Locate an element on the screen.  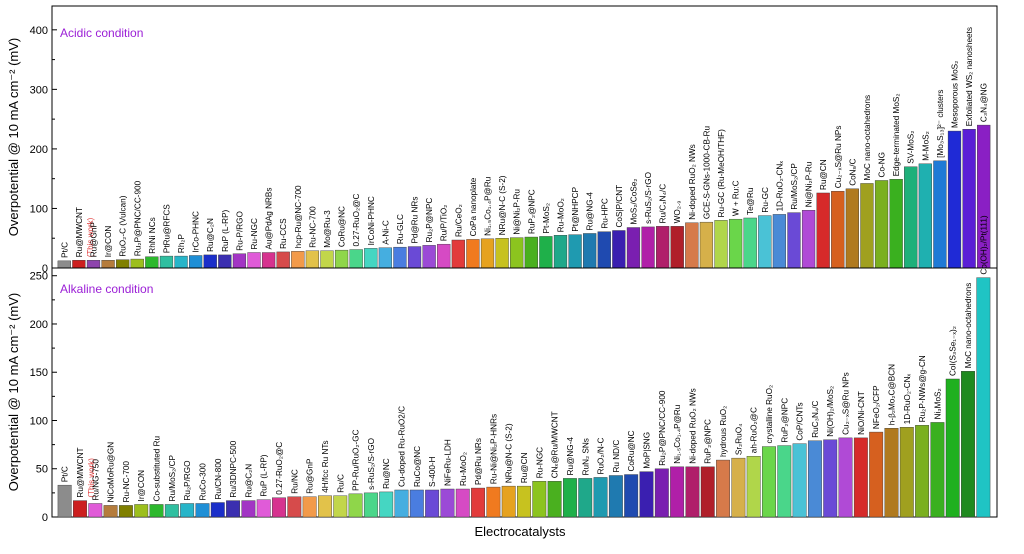
acidic-bar-label: Ru₂P@PNC/CC-900 is located at coordinates (137, 218).